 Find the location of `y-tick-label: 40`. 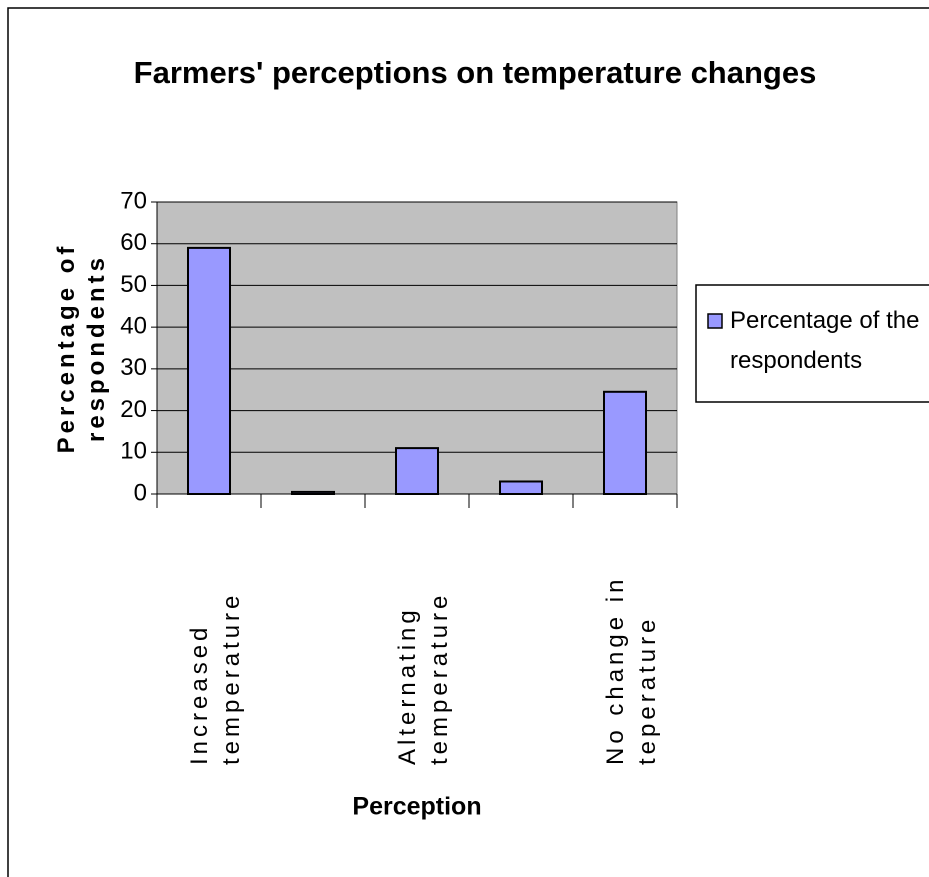

y-tick-label: 40 is located at coordinates (133, 325).